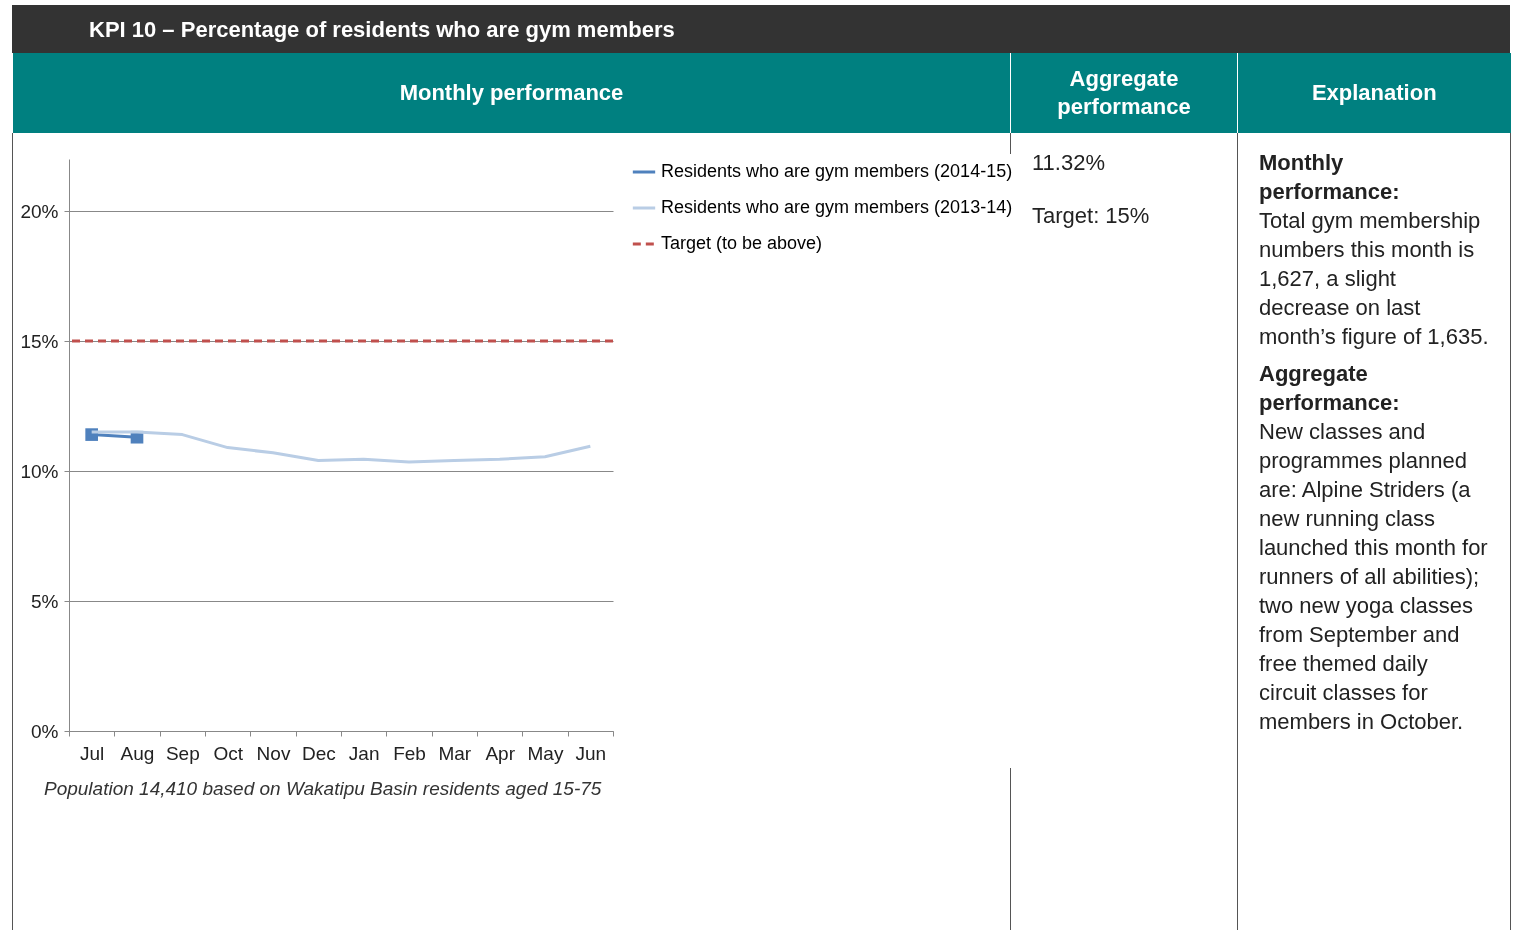 Image resolution: width=1517 pixels, height=930 pixels. What do you see at coordinates (39, 211) in the screenshot?
I see `y-tick-label: 20%` at bounding box center [39, 211].